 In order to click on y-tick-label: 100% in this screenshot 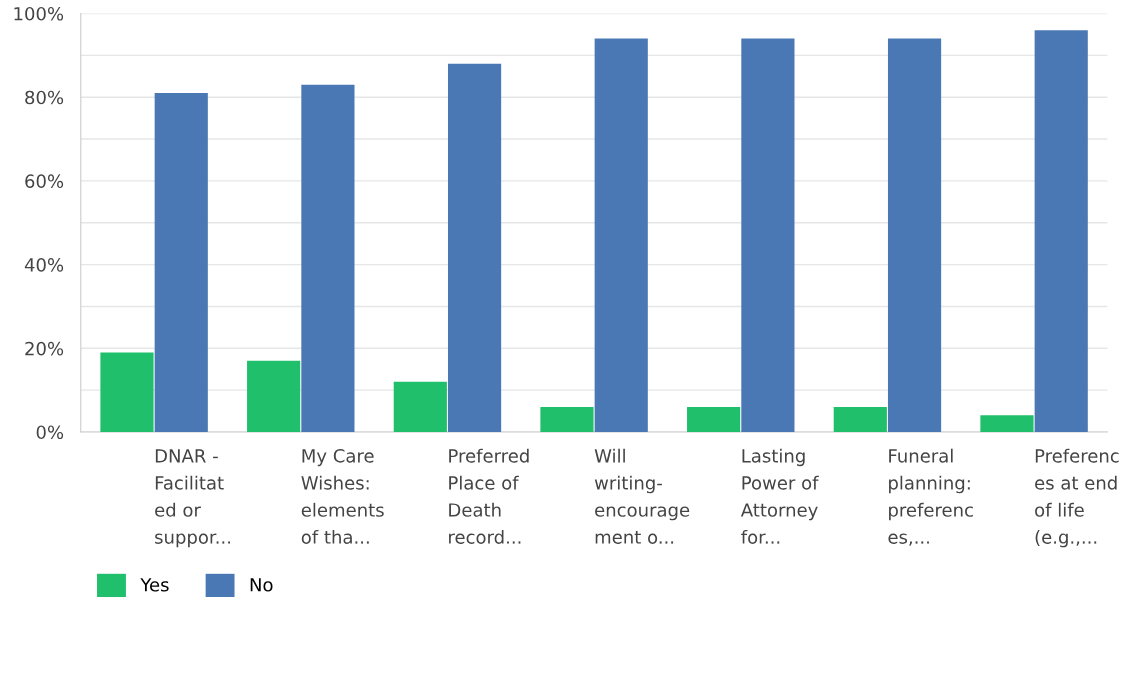, I will do `click(39, 13)`.